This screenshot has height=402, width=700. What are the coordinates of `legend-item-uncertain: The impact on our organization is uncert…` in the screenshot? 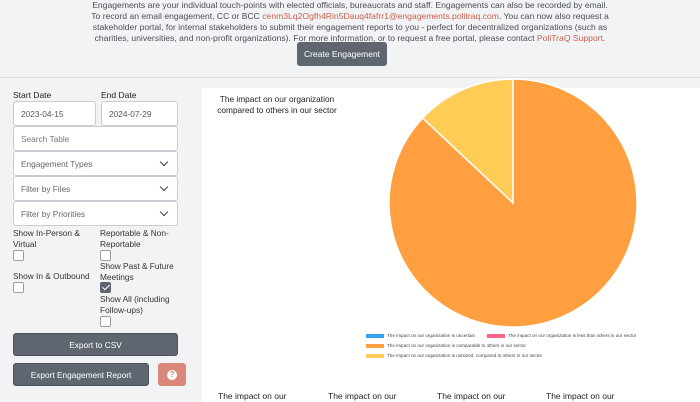 It's located at (420, 335).